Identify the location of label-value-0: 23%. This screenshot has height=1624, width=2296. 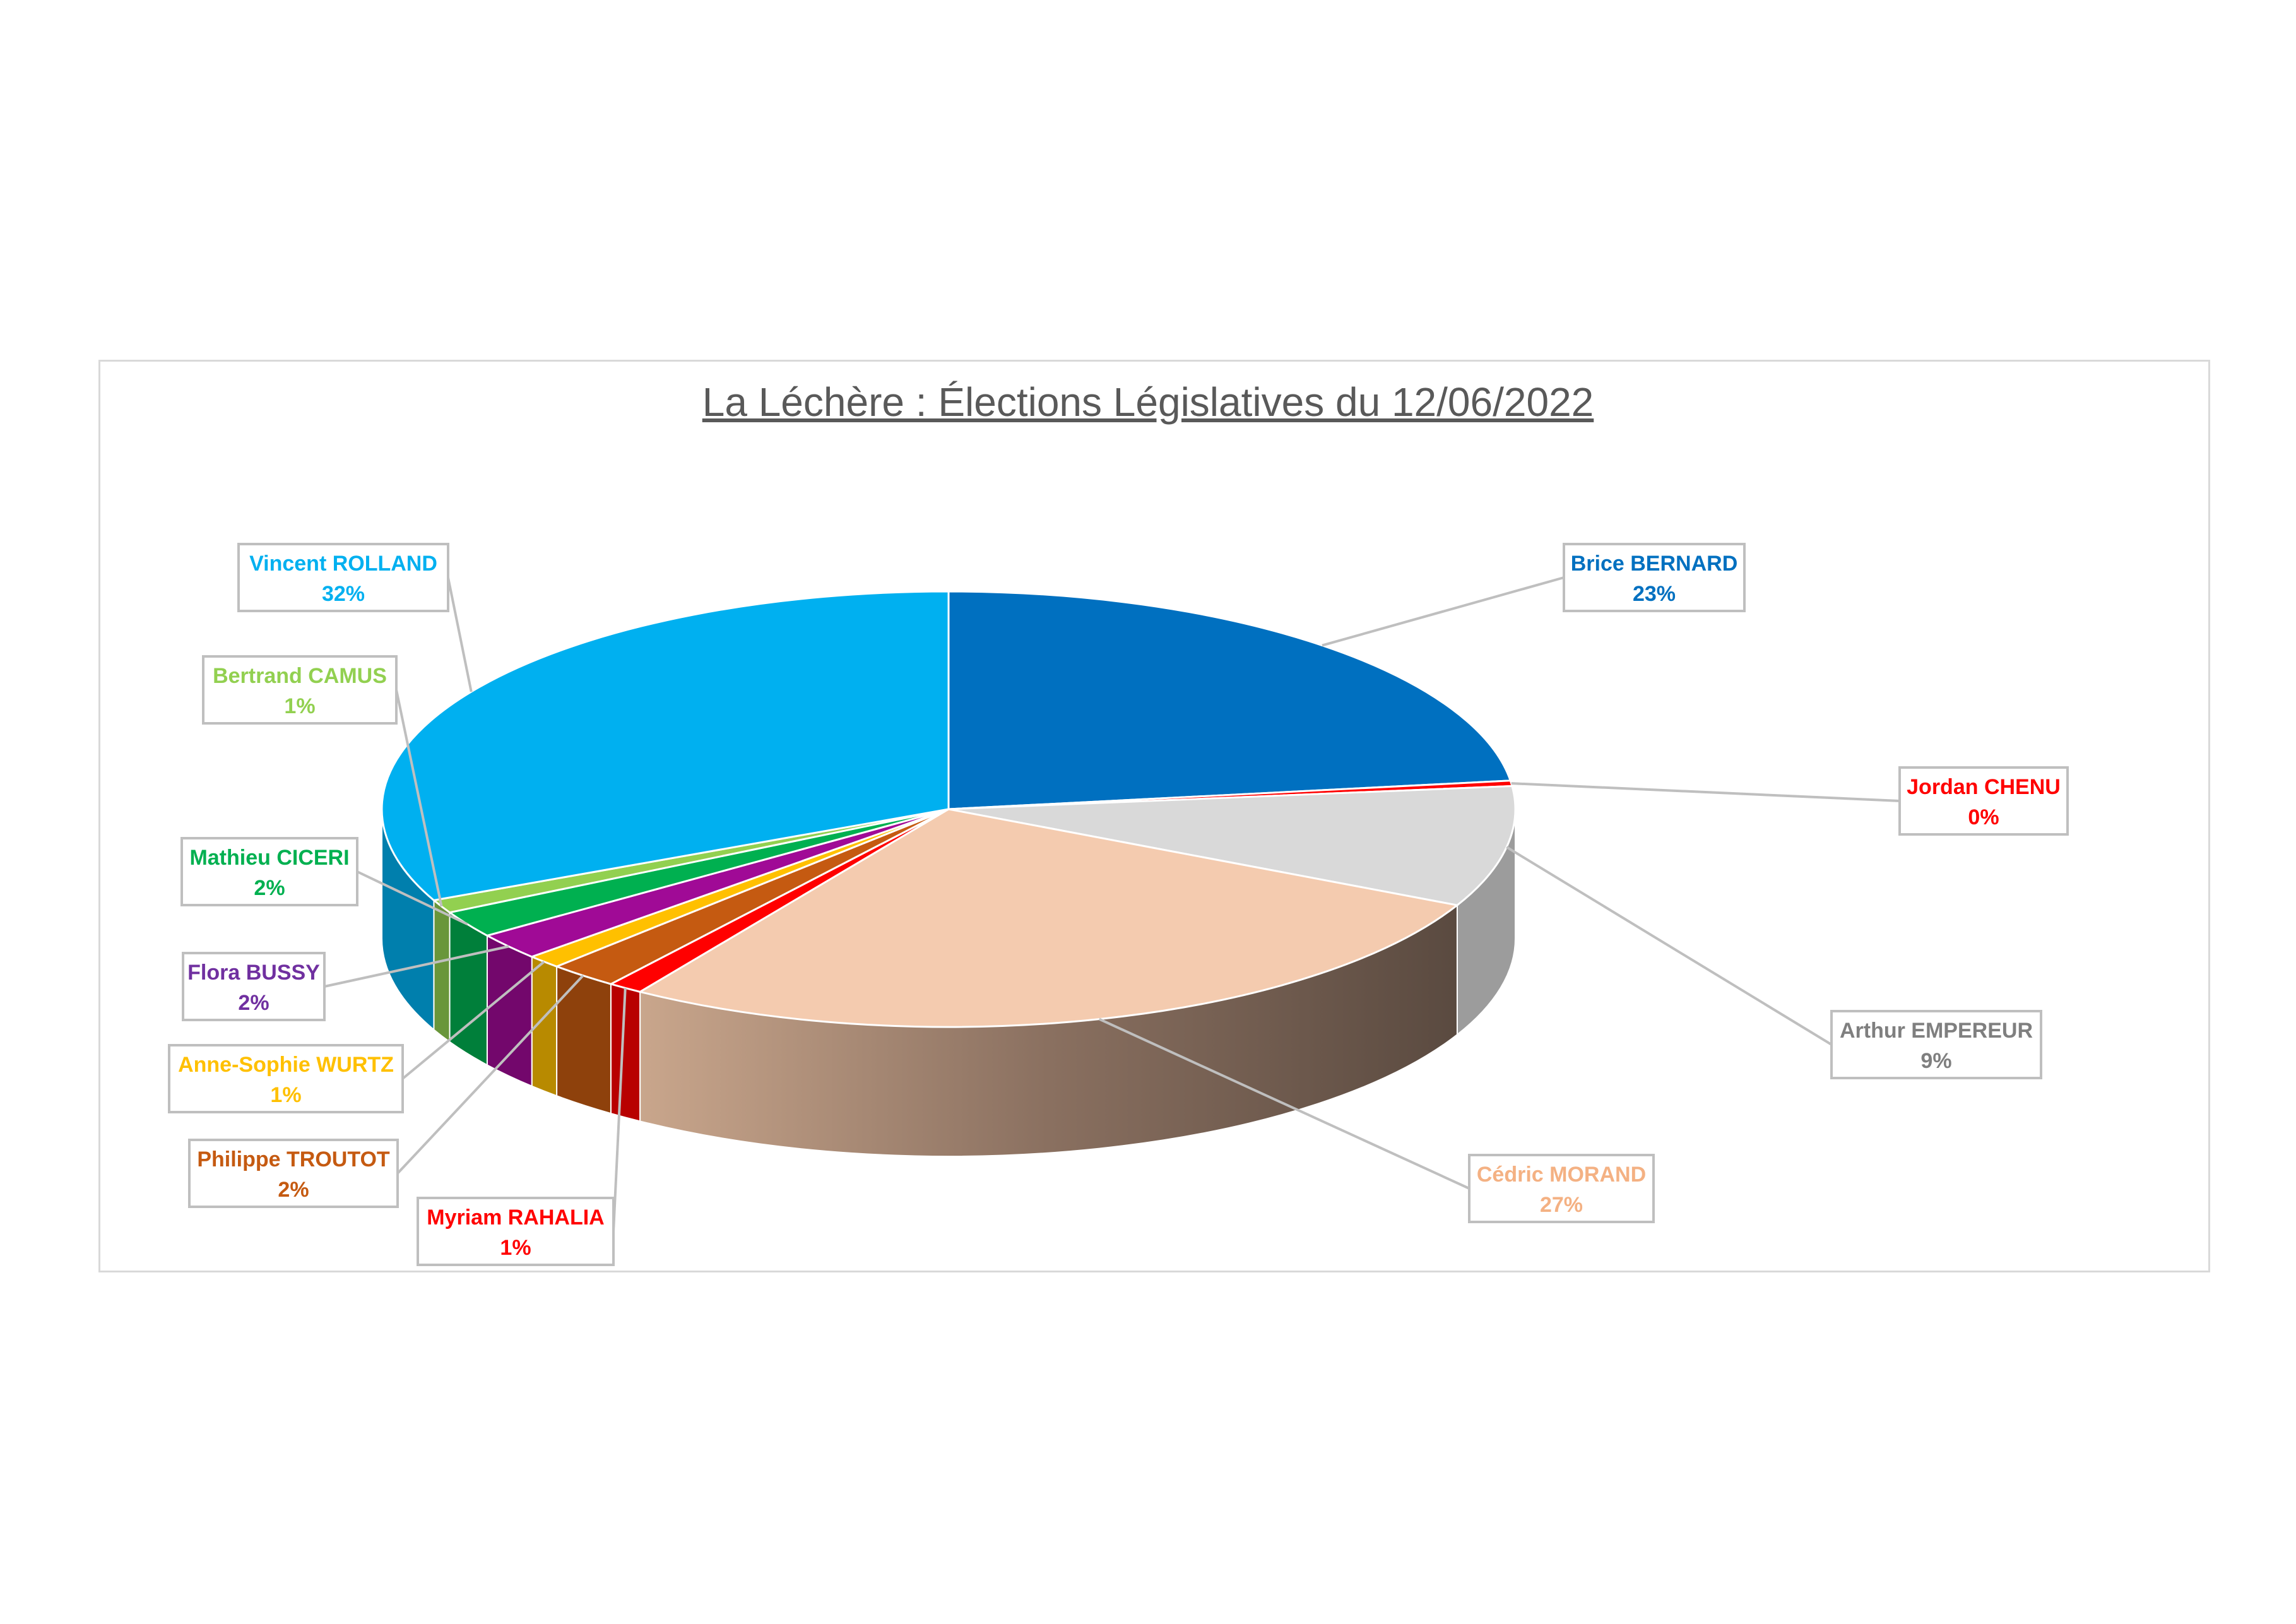
(1654, 594).